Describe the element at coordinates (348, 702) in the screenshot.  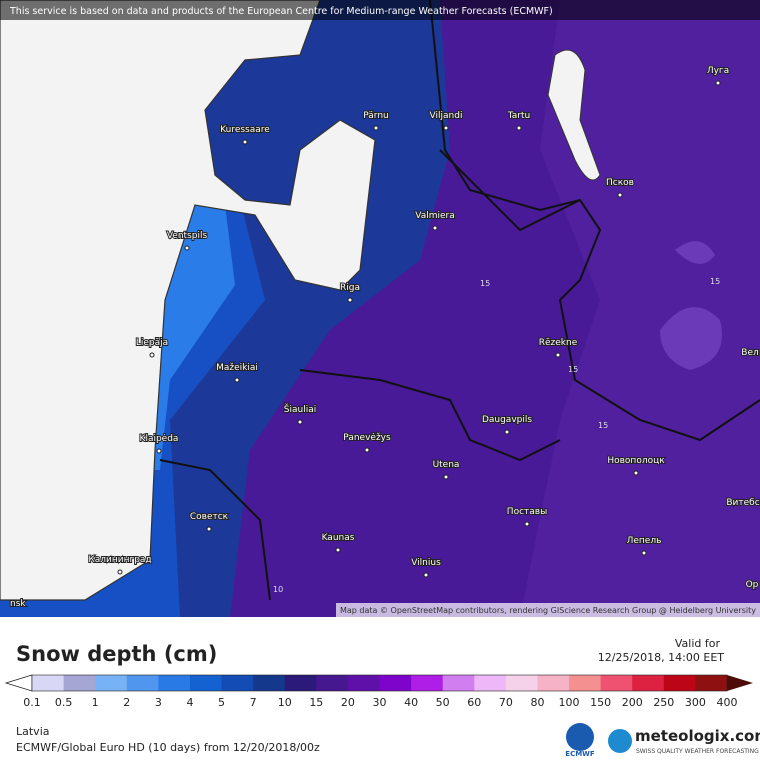
I see `legend-tick-label: 20` at that location.